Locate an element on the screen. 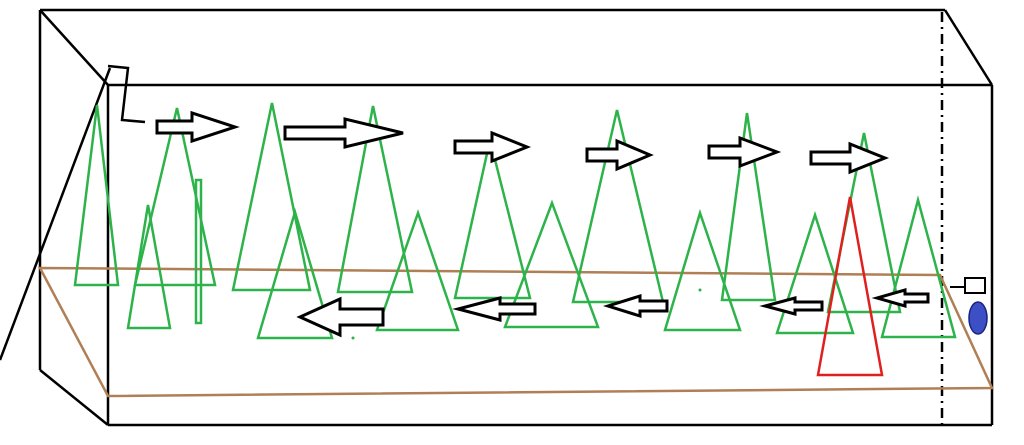 This screenshot has height=445, width=1024. blue-ellipse is located at coordinates (978, 318).